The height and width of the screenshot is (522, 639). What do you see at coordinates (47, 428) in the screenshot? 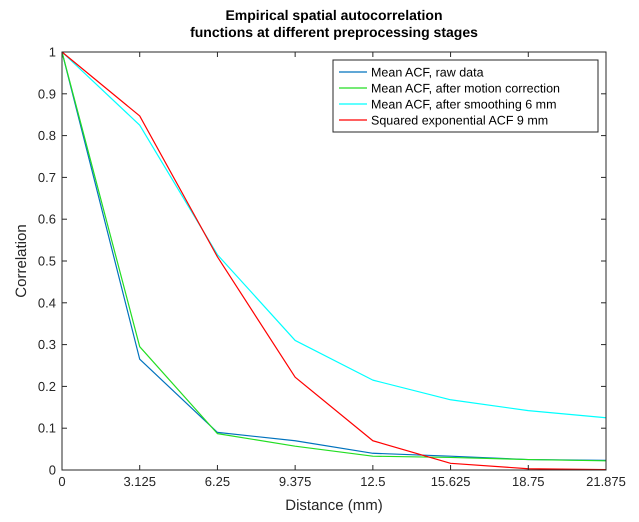
I see `y-tick-label: 0.1` at bounding box center [47, 428].